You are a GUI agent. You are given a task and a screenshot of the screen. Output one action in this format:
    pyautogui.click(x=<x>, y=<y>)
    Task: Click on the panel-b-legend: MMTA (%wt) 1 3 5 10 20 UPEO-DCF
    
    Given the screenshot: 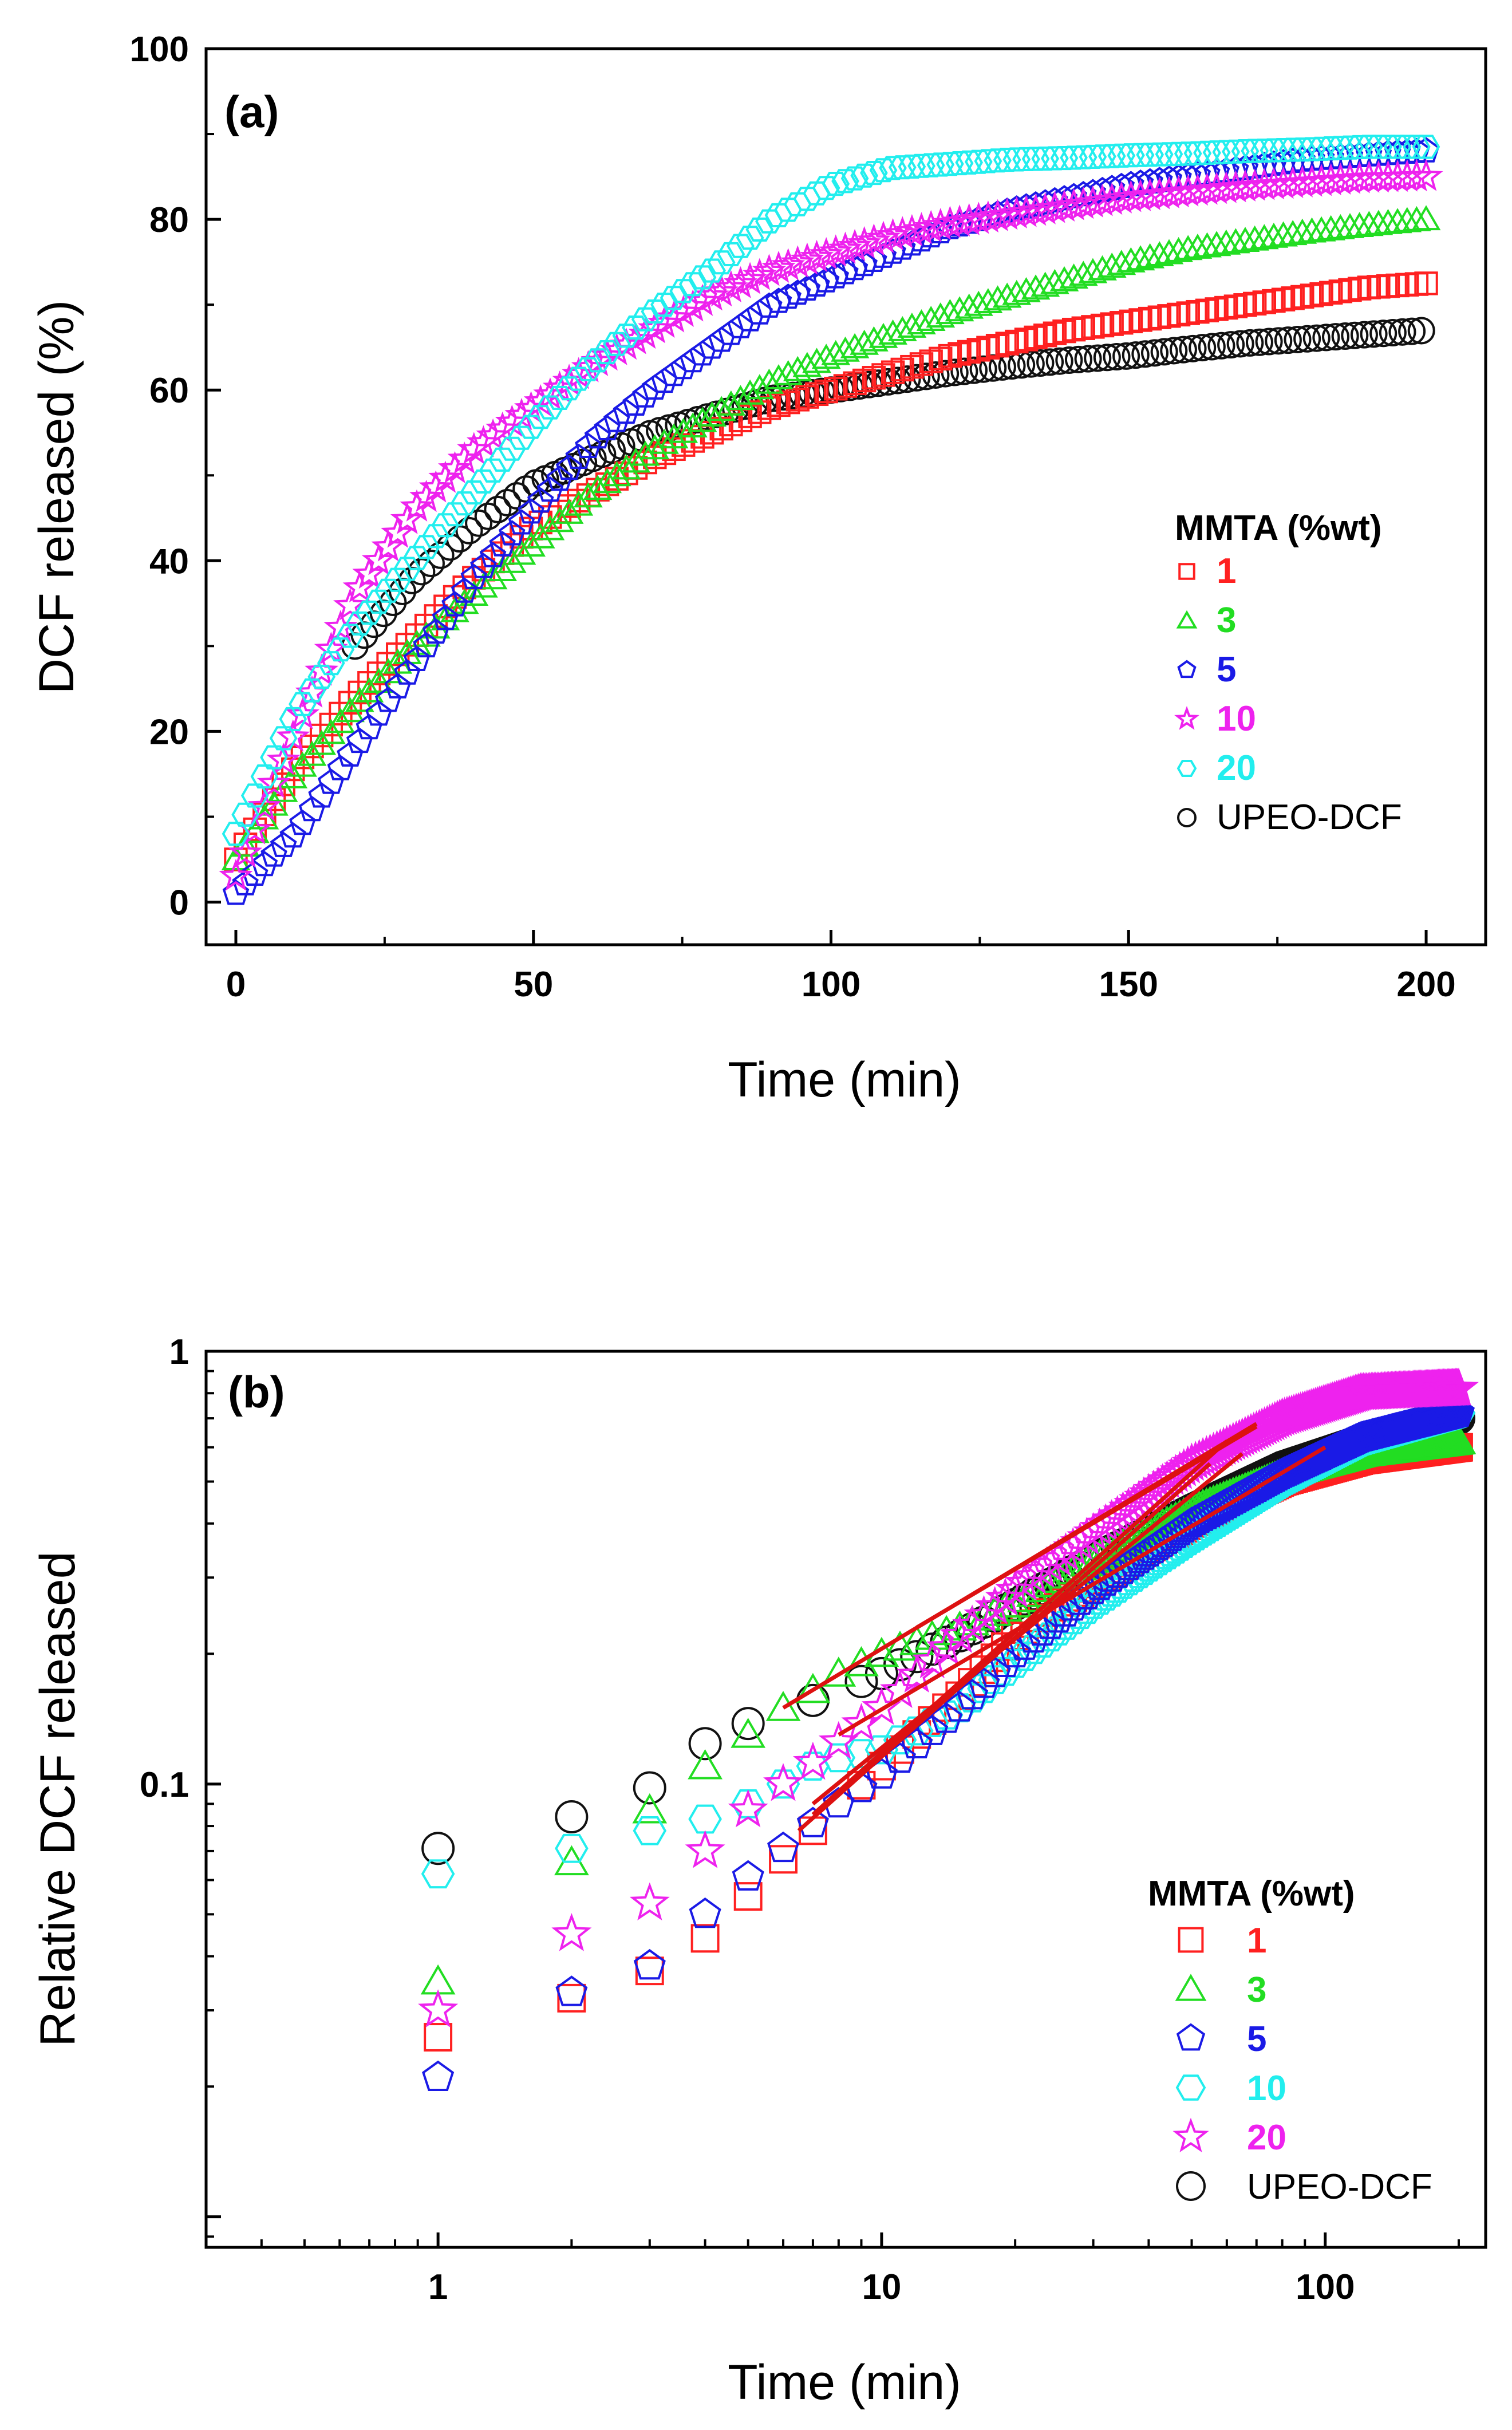 What is the action you would take?
    pyautogui.click(x=1290, y=2040)
    